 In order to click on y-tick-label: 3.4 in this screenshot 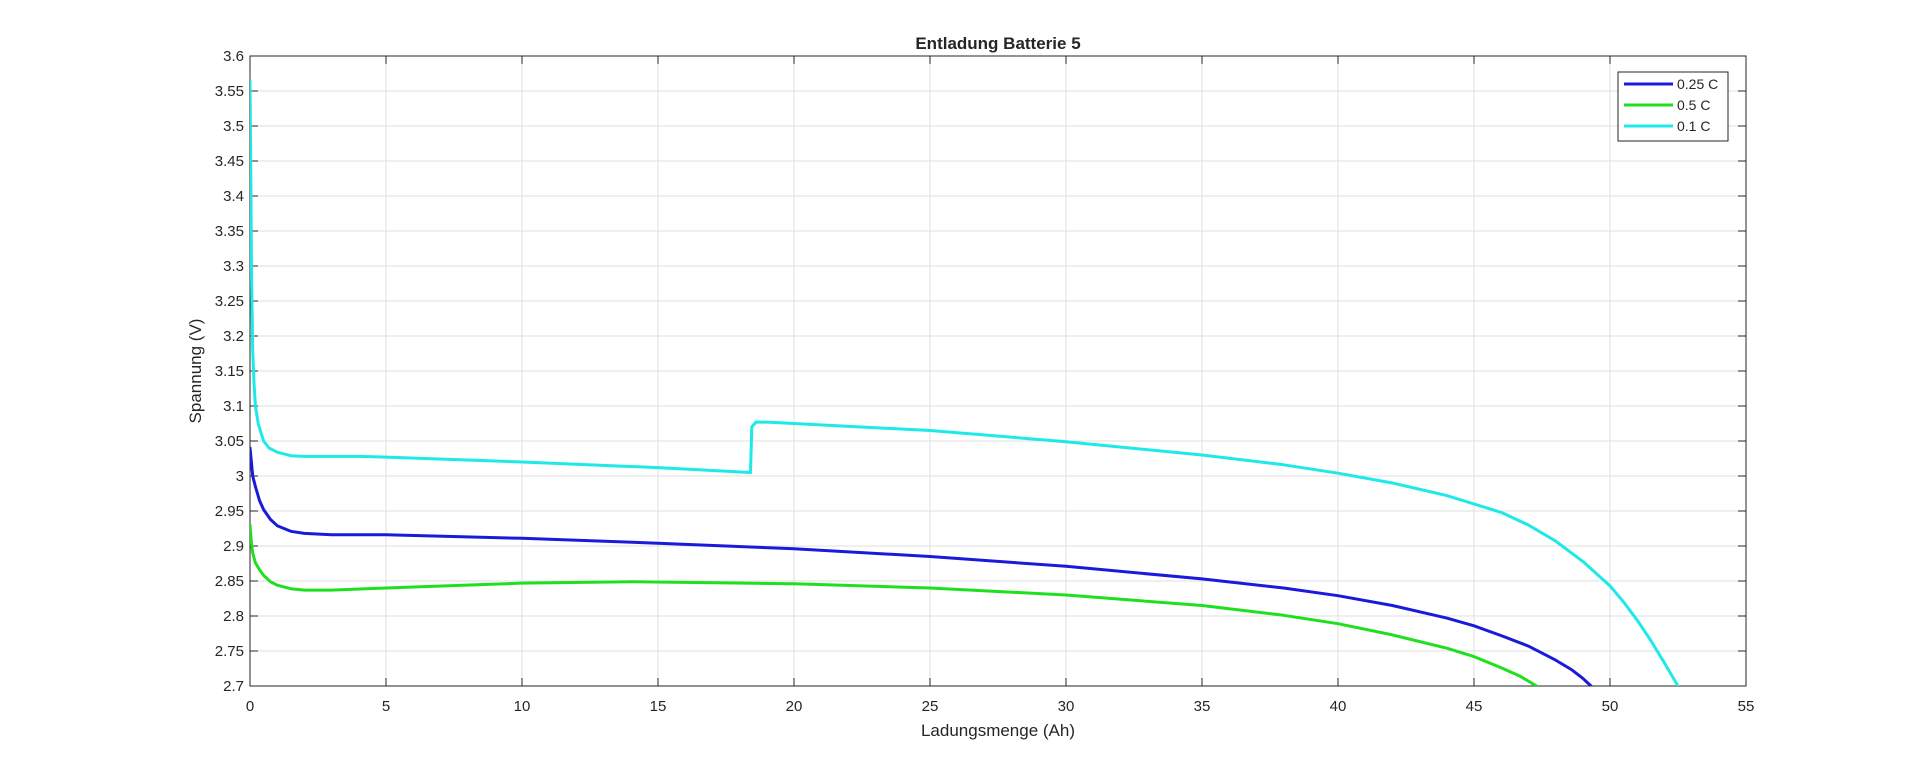, I will do `click(233, 196)`.